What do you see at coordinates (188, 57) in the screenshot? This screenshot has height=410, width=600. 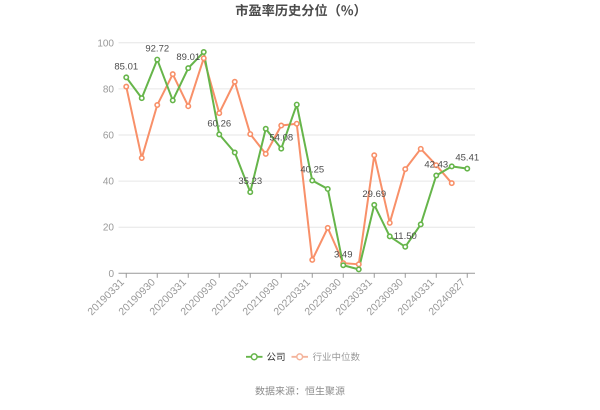 I see `svg-text: 89.01` at bounding box center [188, 57].